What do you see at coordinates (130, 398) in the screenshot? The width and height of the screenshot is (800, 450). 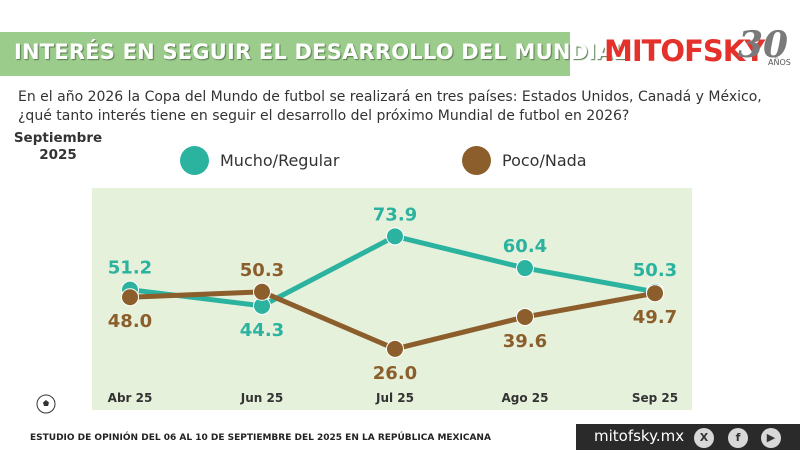 I see `x-tick-label: Abr 25` at bounding box center [130, 398].